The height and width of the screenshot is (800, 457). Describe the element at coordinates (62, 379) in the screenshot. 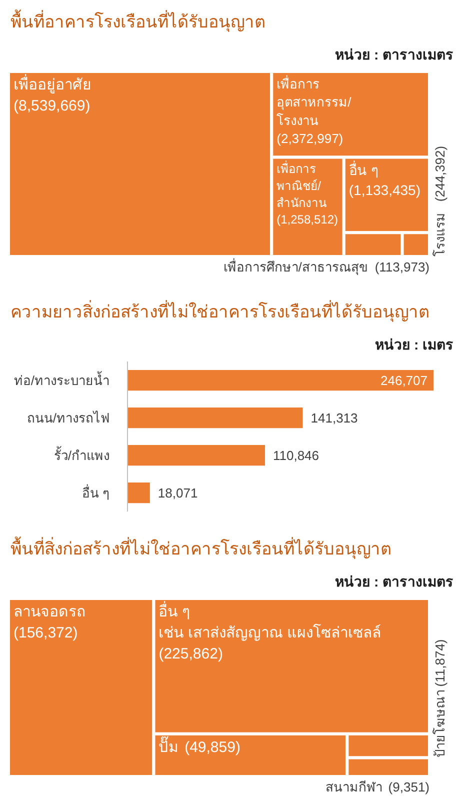

I see `y-tick-label: ท่อ/ทางระบายน้ำ` at that location.